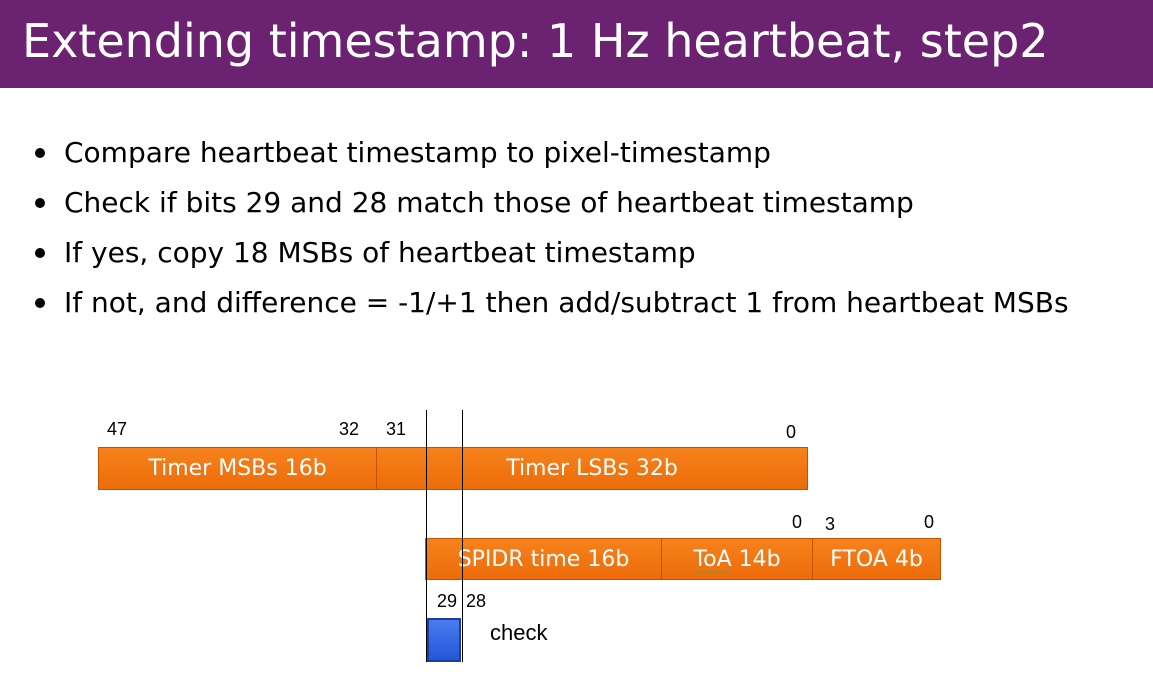 This screenshot has height=675, width=1153. I want to click on bit-label-31: 31, so click(396, 429).